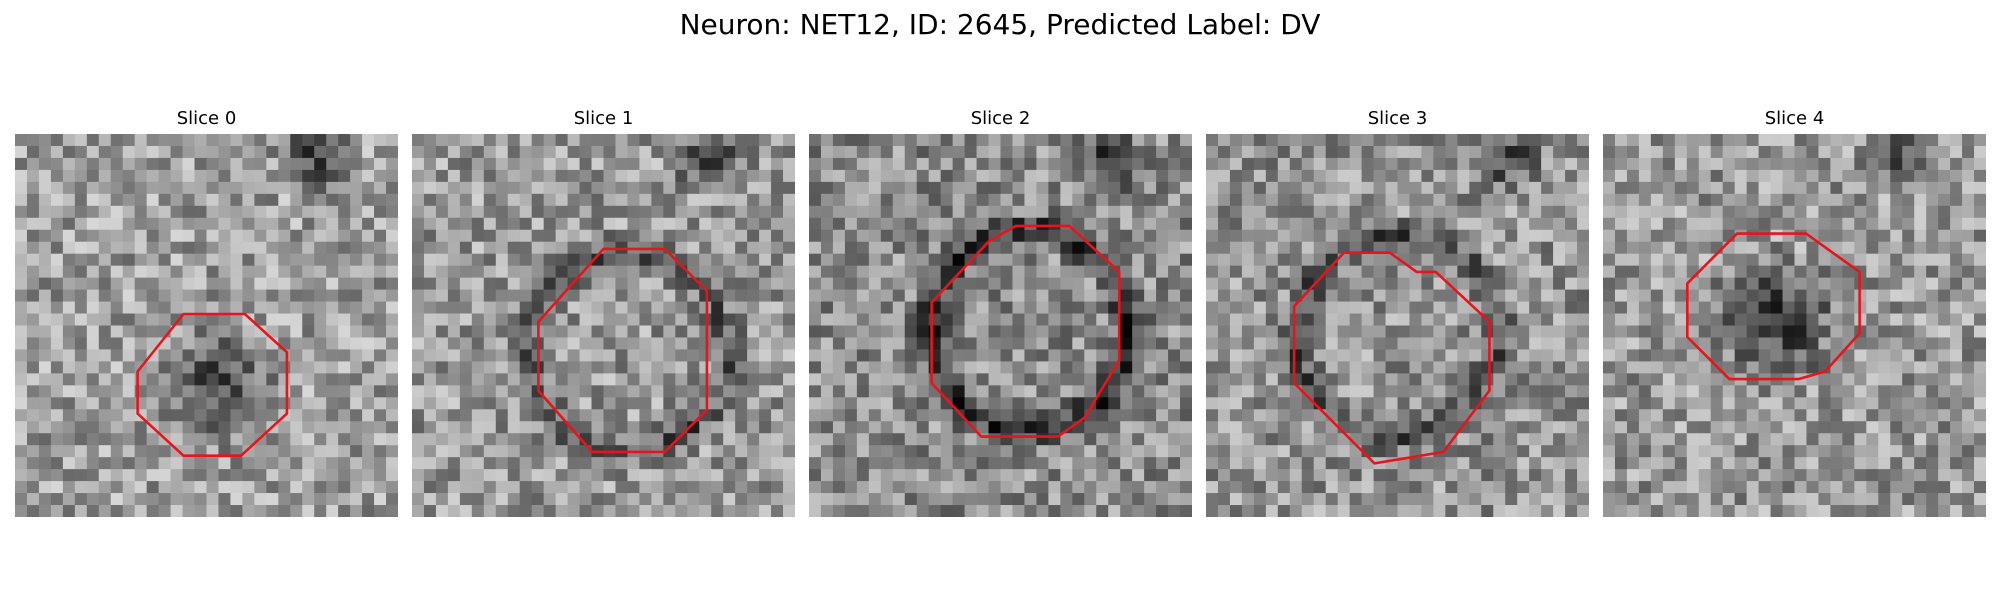  I want to click on slice-panel-1: Slice 1, so click(603, 314).